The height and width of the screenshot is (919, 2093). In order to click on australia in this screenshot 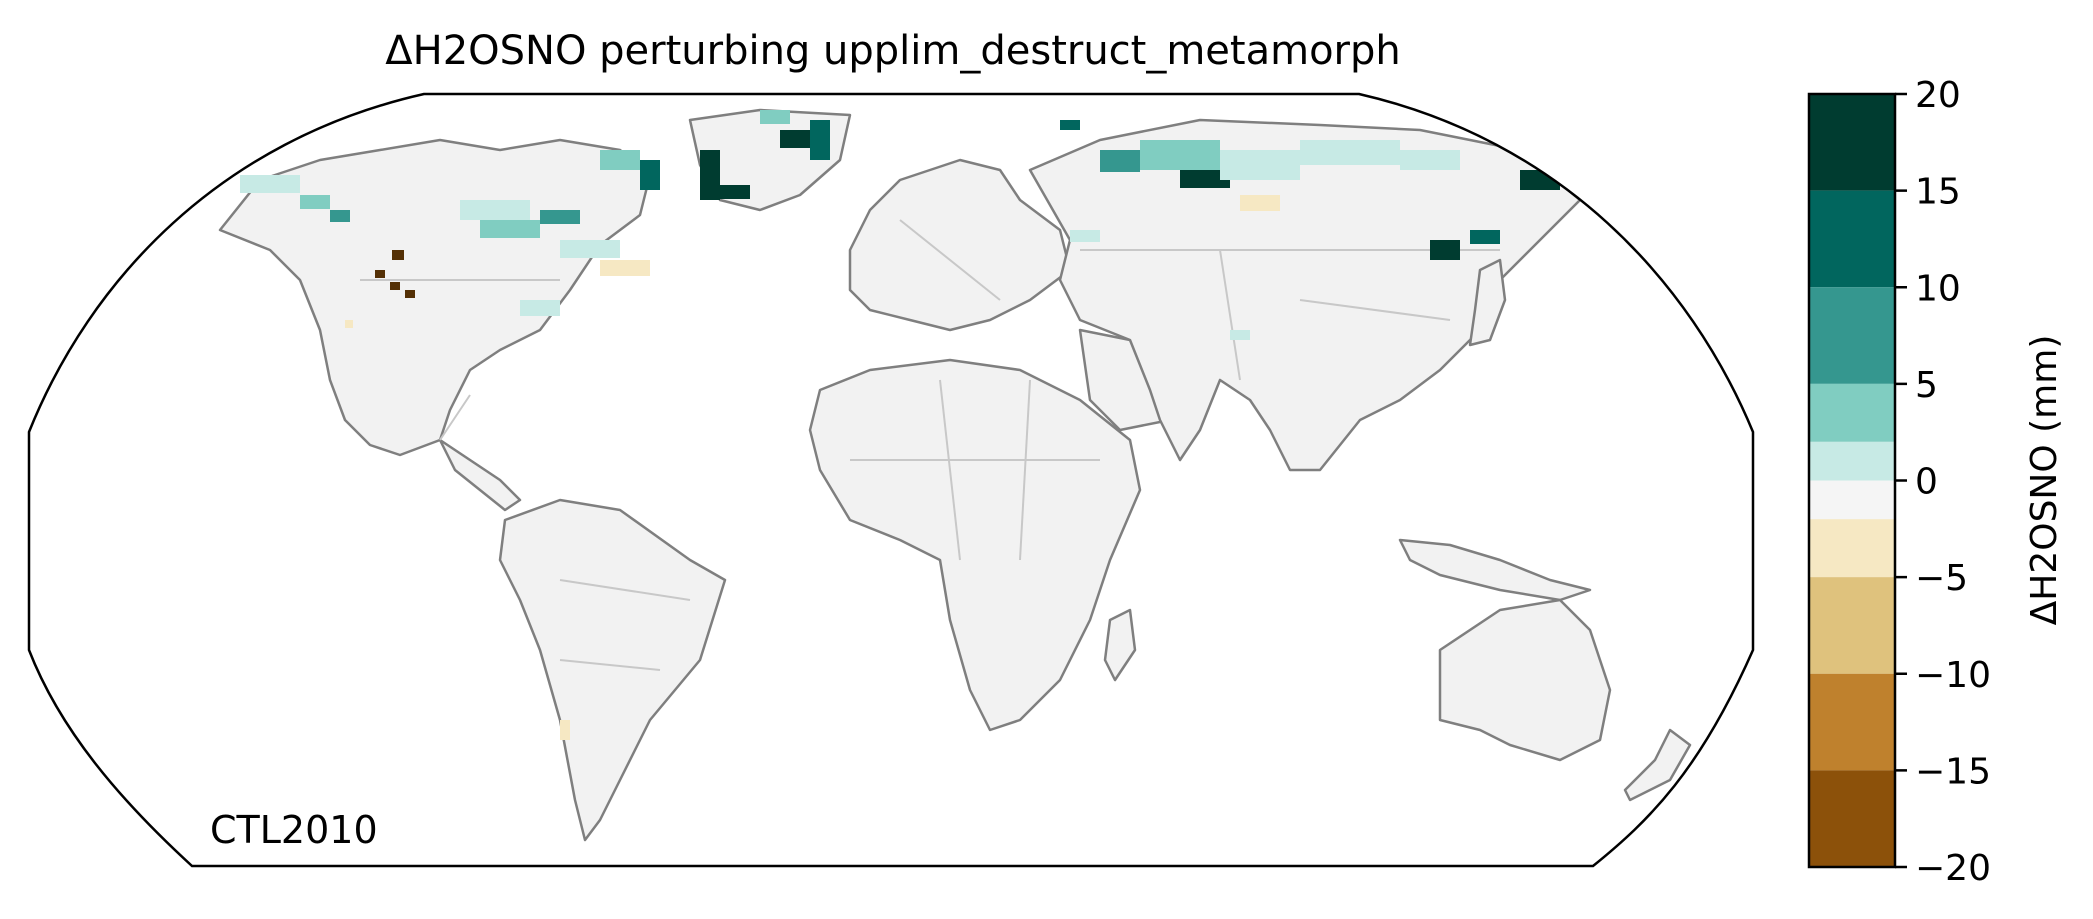, I will do `click(1525, 680)`.